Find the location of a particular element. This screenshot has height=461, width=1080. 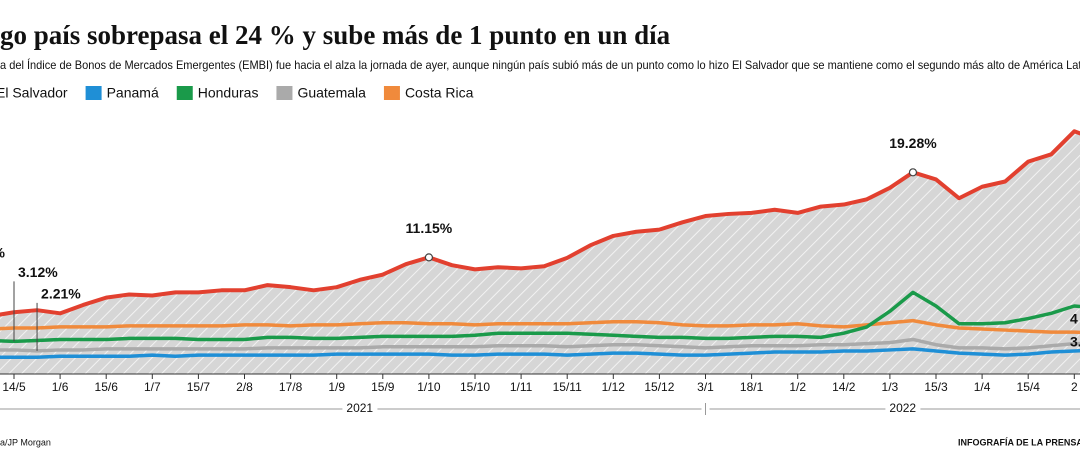

x-tick-label: 14/5 is located at coordinates (14, 387).